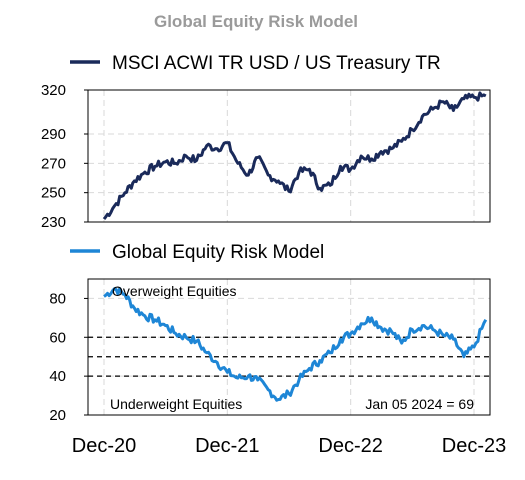 The image size is (525, 480). What do you see at coordinates (53, 193) in the screenshot?
I see `top-y-tick-250: 250` at bounding box center [53, 193].